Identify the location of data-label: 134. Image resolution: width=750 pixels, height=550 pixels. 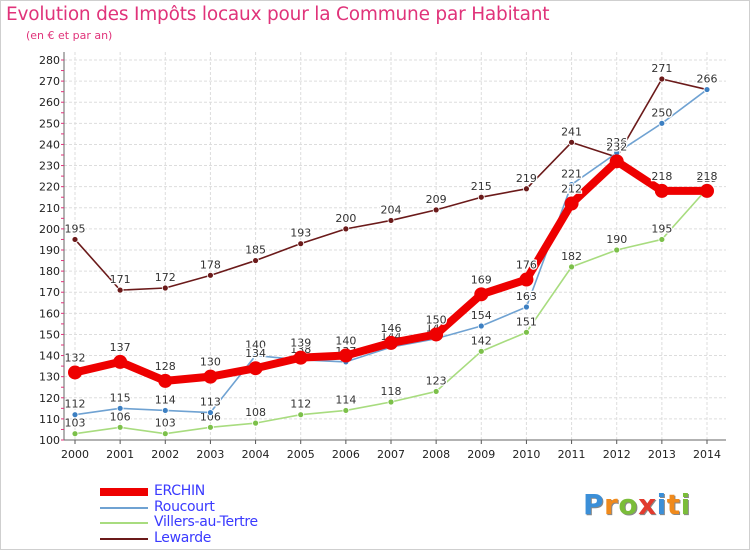
(255, 353).